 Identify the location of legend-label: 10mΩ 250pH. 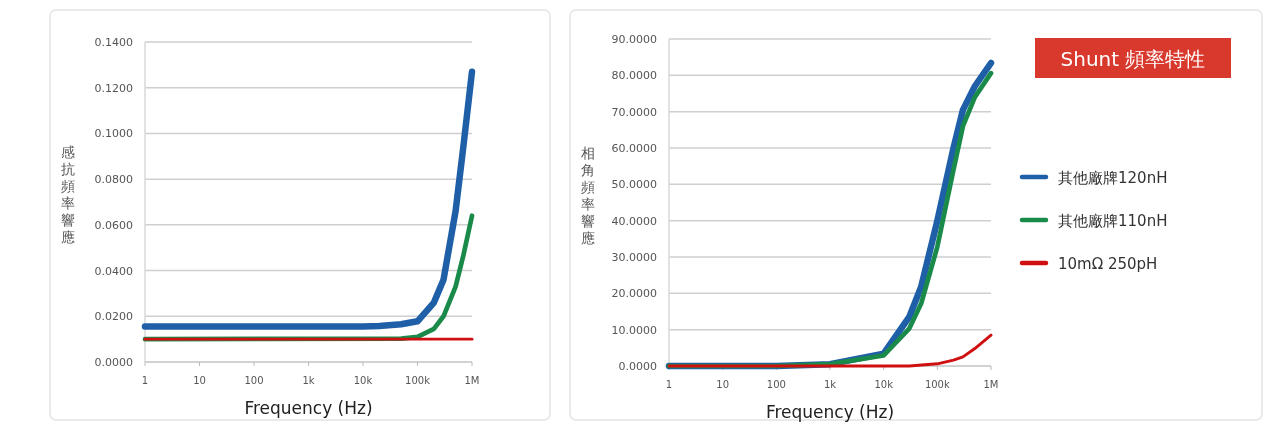
(1108, 264).